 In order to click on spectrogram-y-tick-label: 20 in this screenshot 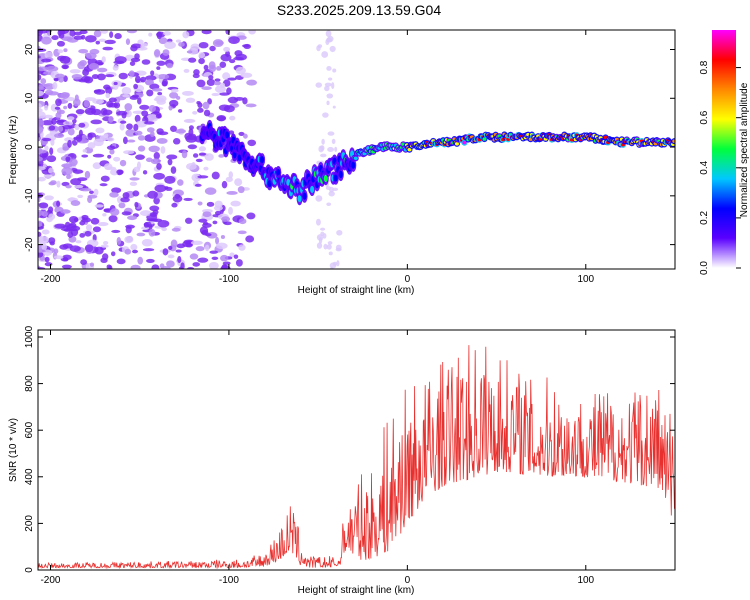, I will do `click(29, 50)`.